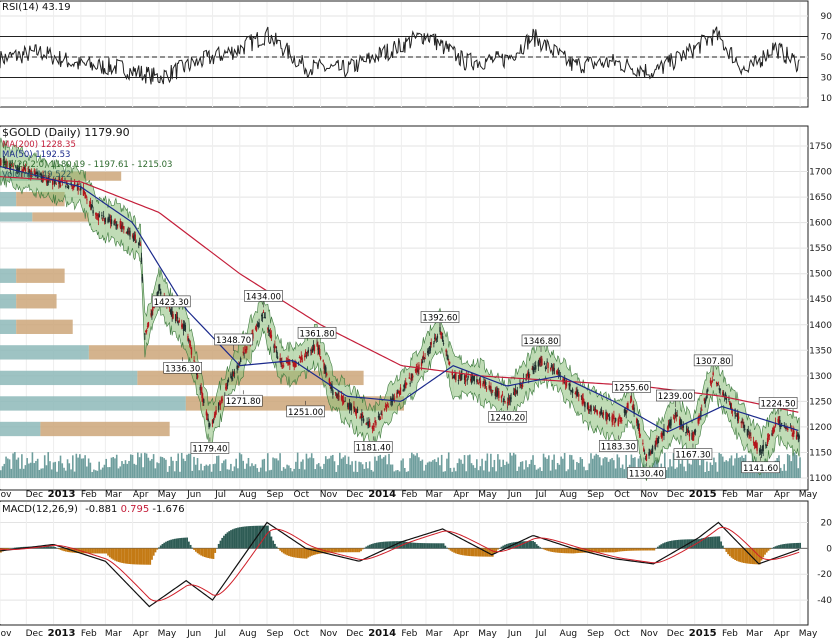 The height and width of the screenshot is (643, 837). I want to click on macd-legend-v1: -0.881, so click(101, 509).